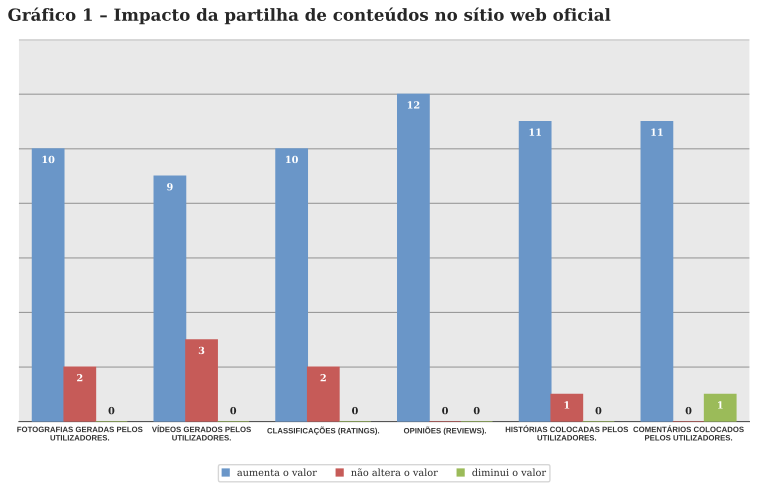 The width and height of the screenshot is (757, 496). Describe the element at coordinates (414, 104) in the screenshot. I see `data-label: 12` at that location.